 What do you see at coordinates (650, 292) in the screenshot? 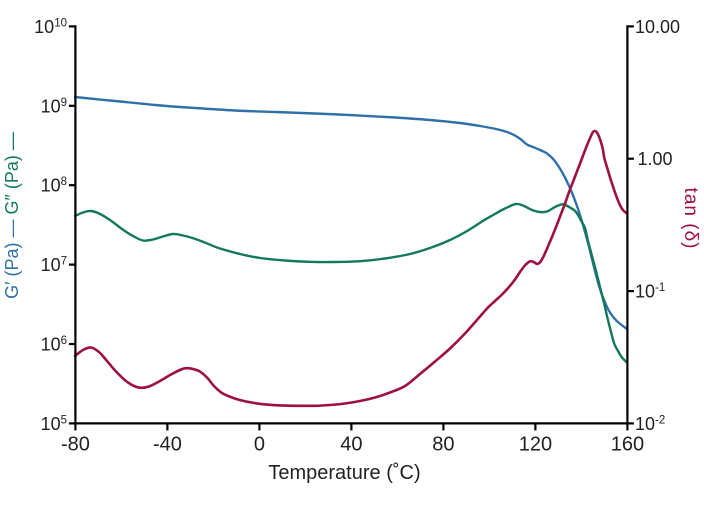
I see `svg-text: 10-1` at bounding box center [650, 292].